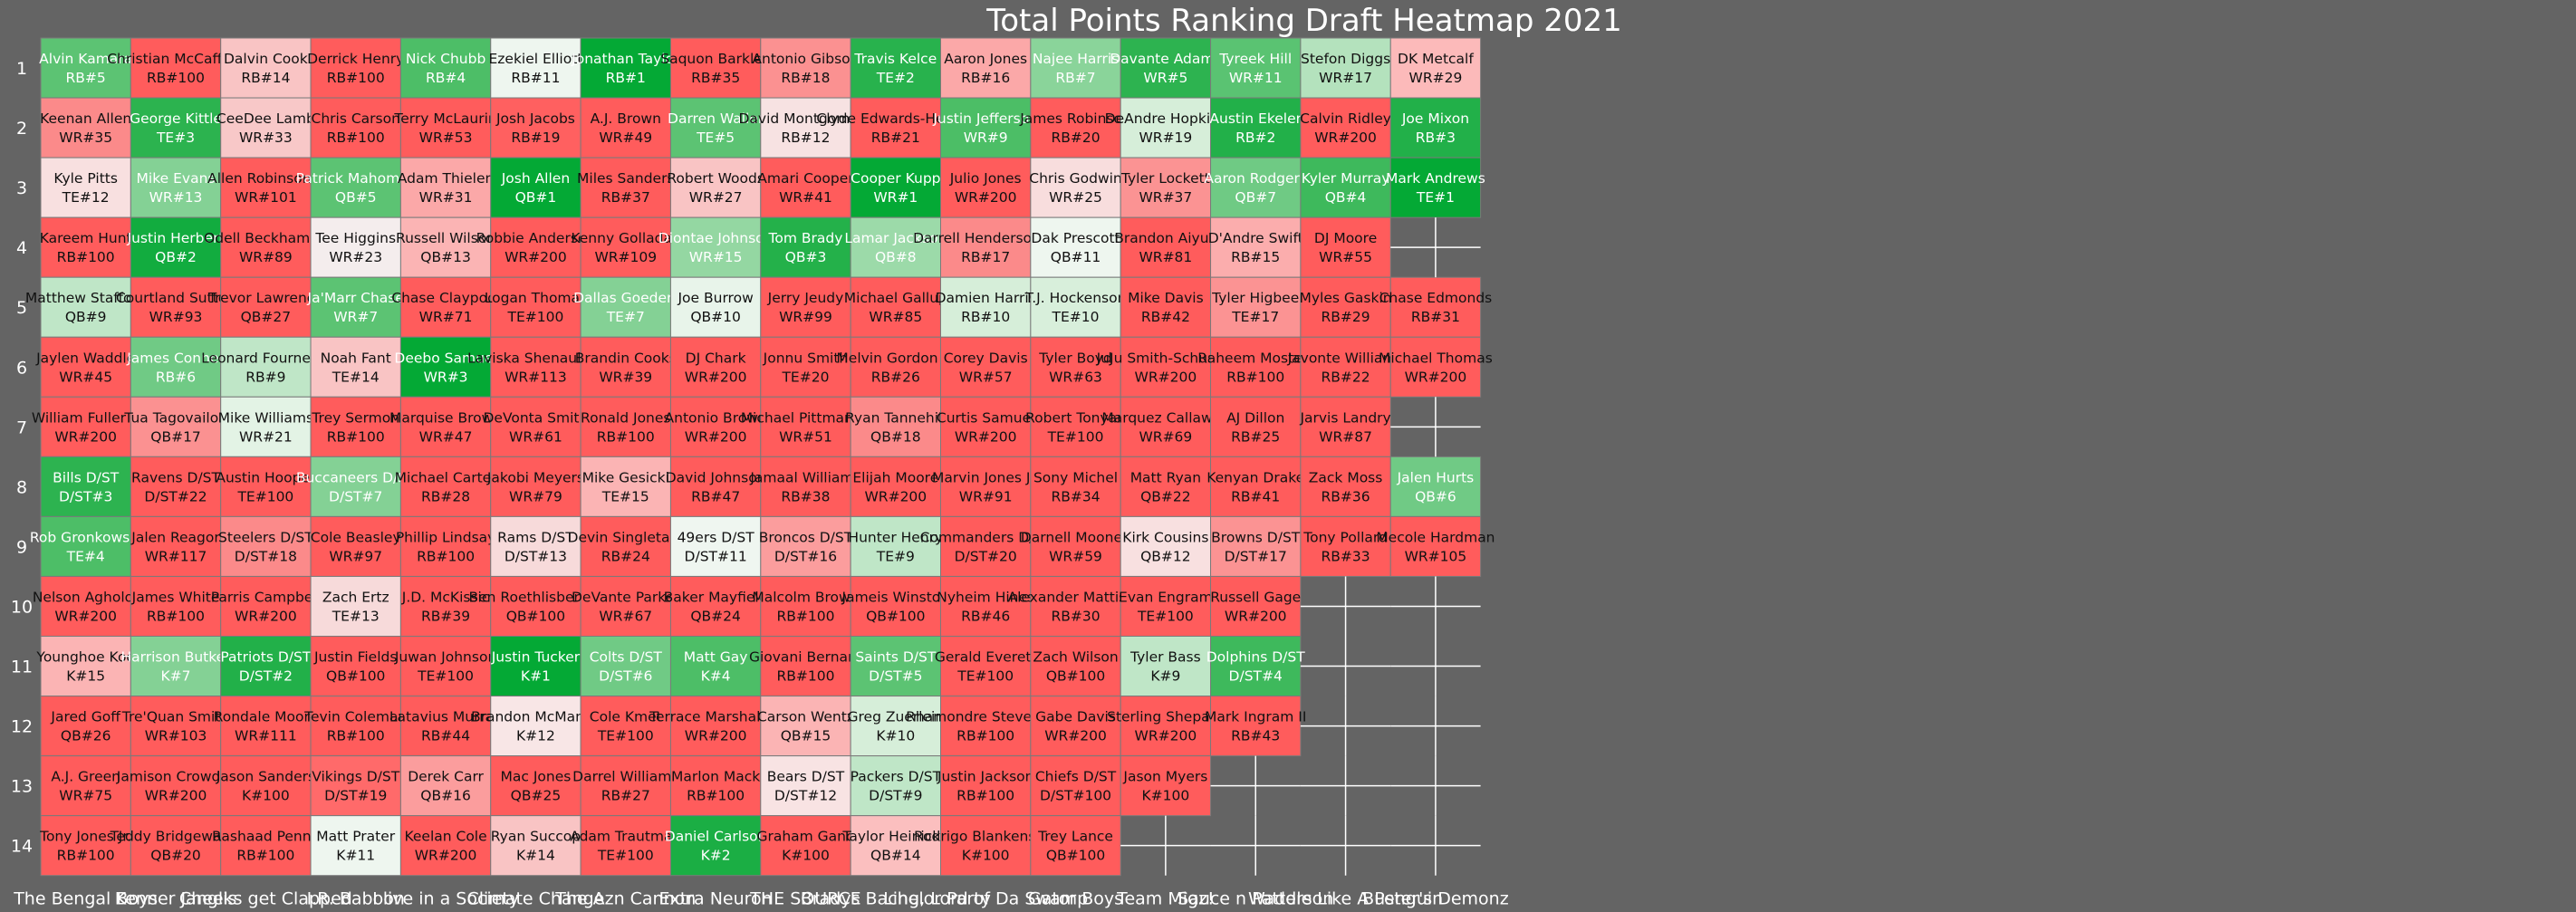  What do you see at coordinates (355, 307) in the screenshot?
I see `heatmap-cell: Ja'Marr Chase WR#7` at bounding box center [355, 307].